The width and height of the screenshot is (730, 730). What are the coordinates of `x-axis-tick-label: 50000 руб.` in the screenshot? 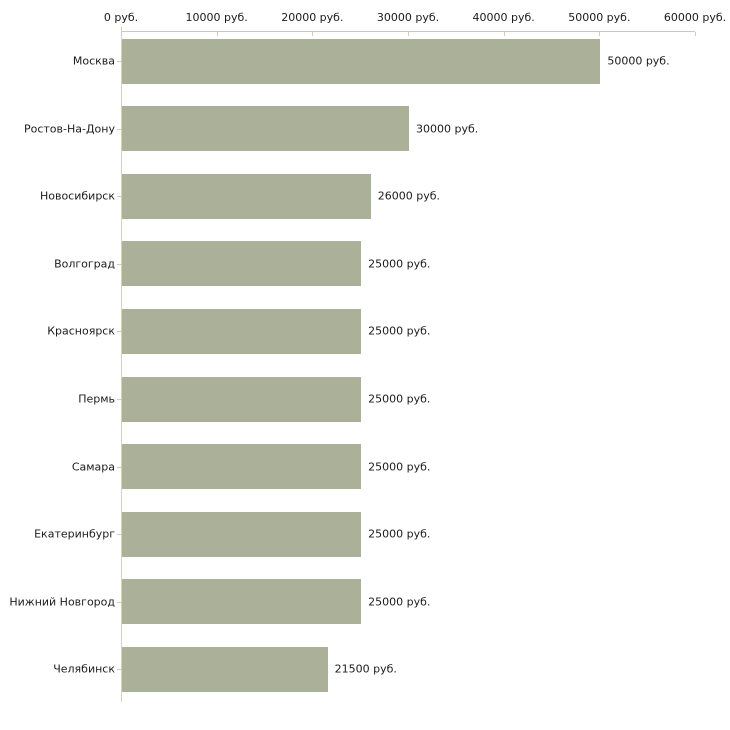 It's located at (599, 17).